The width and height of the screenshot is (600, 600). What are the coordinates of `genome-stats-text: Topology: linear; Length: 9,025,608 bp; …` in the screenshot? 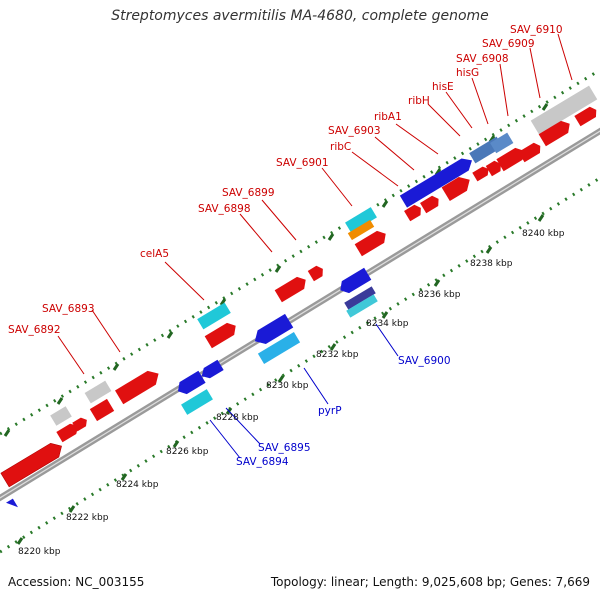 It's located at (430, 582).